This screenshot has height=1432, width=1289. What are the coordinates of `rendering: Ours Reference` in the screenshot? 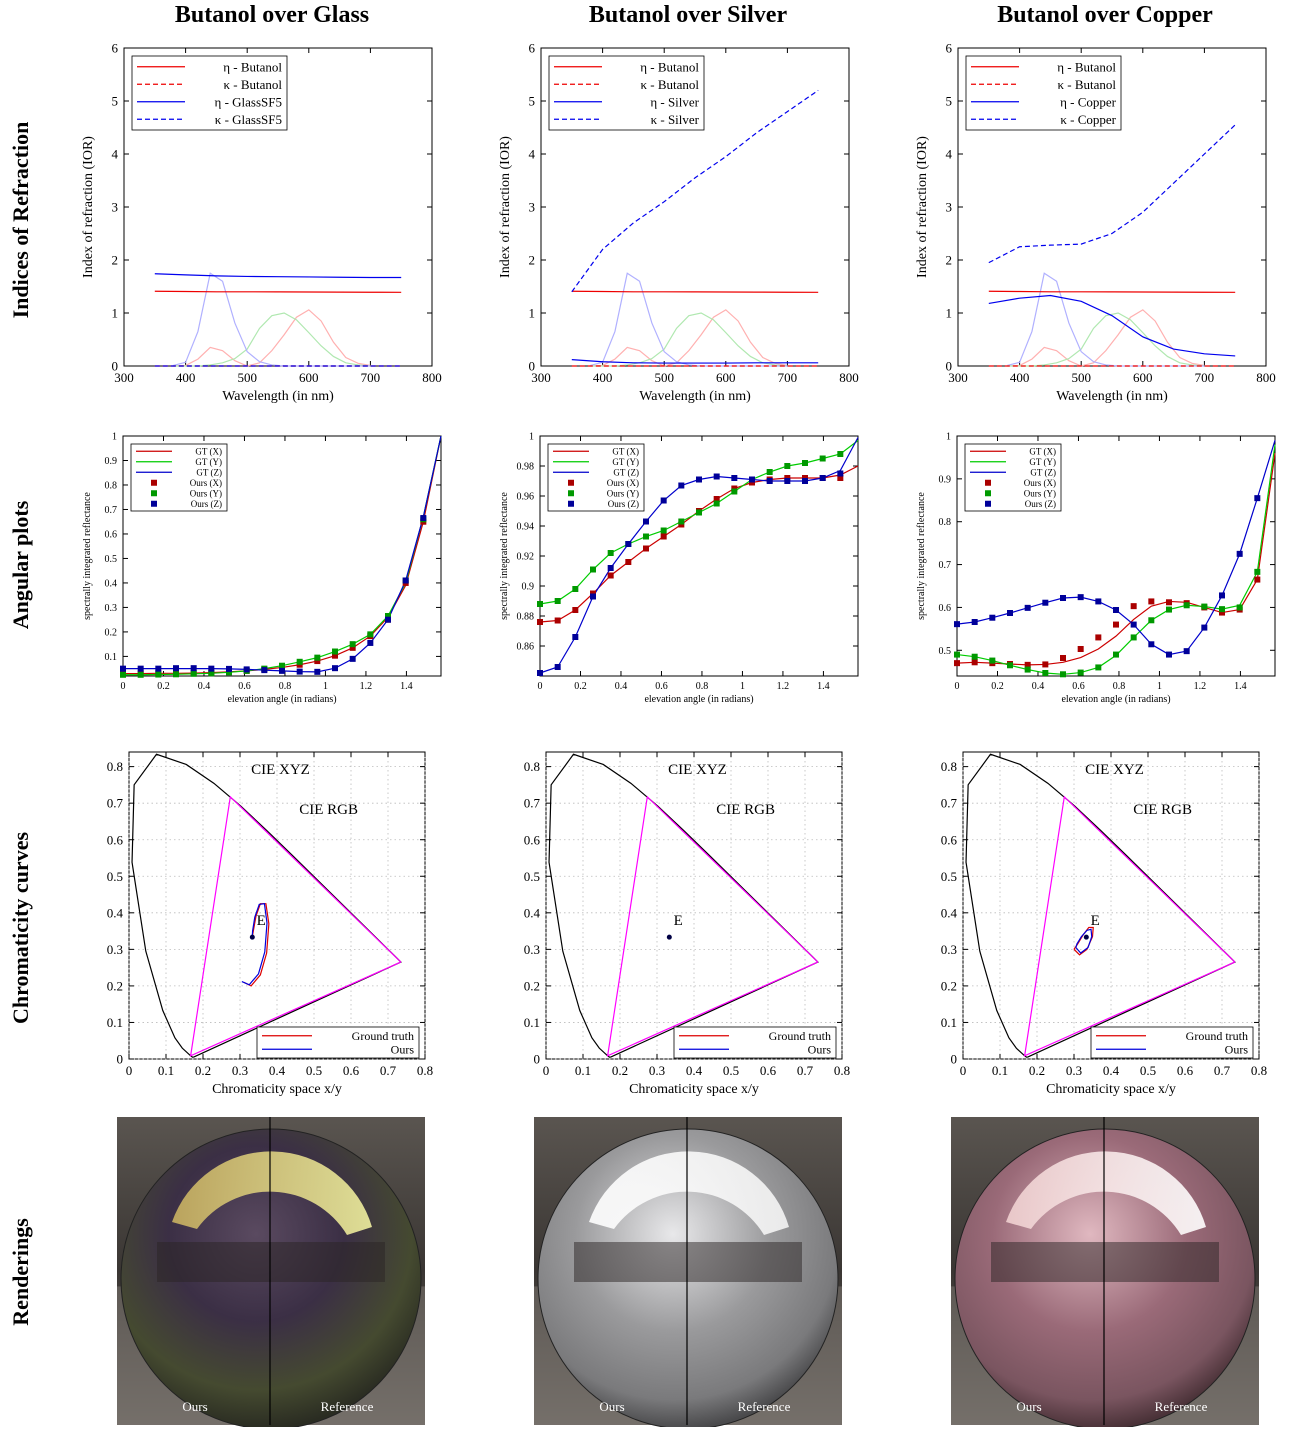 It's located at (688, 1273).